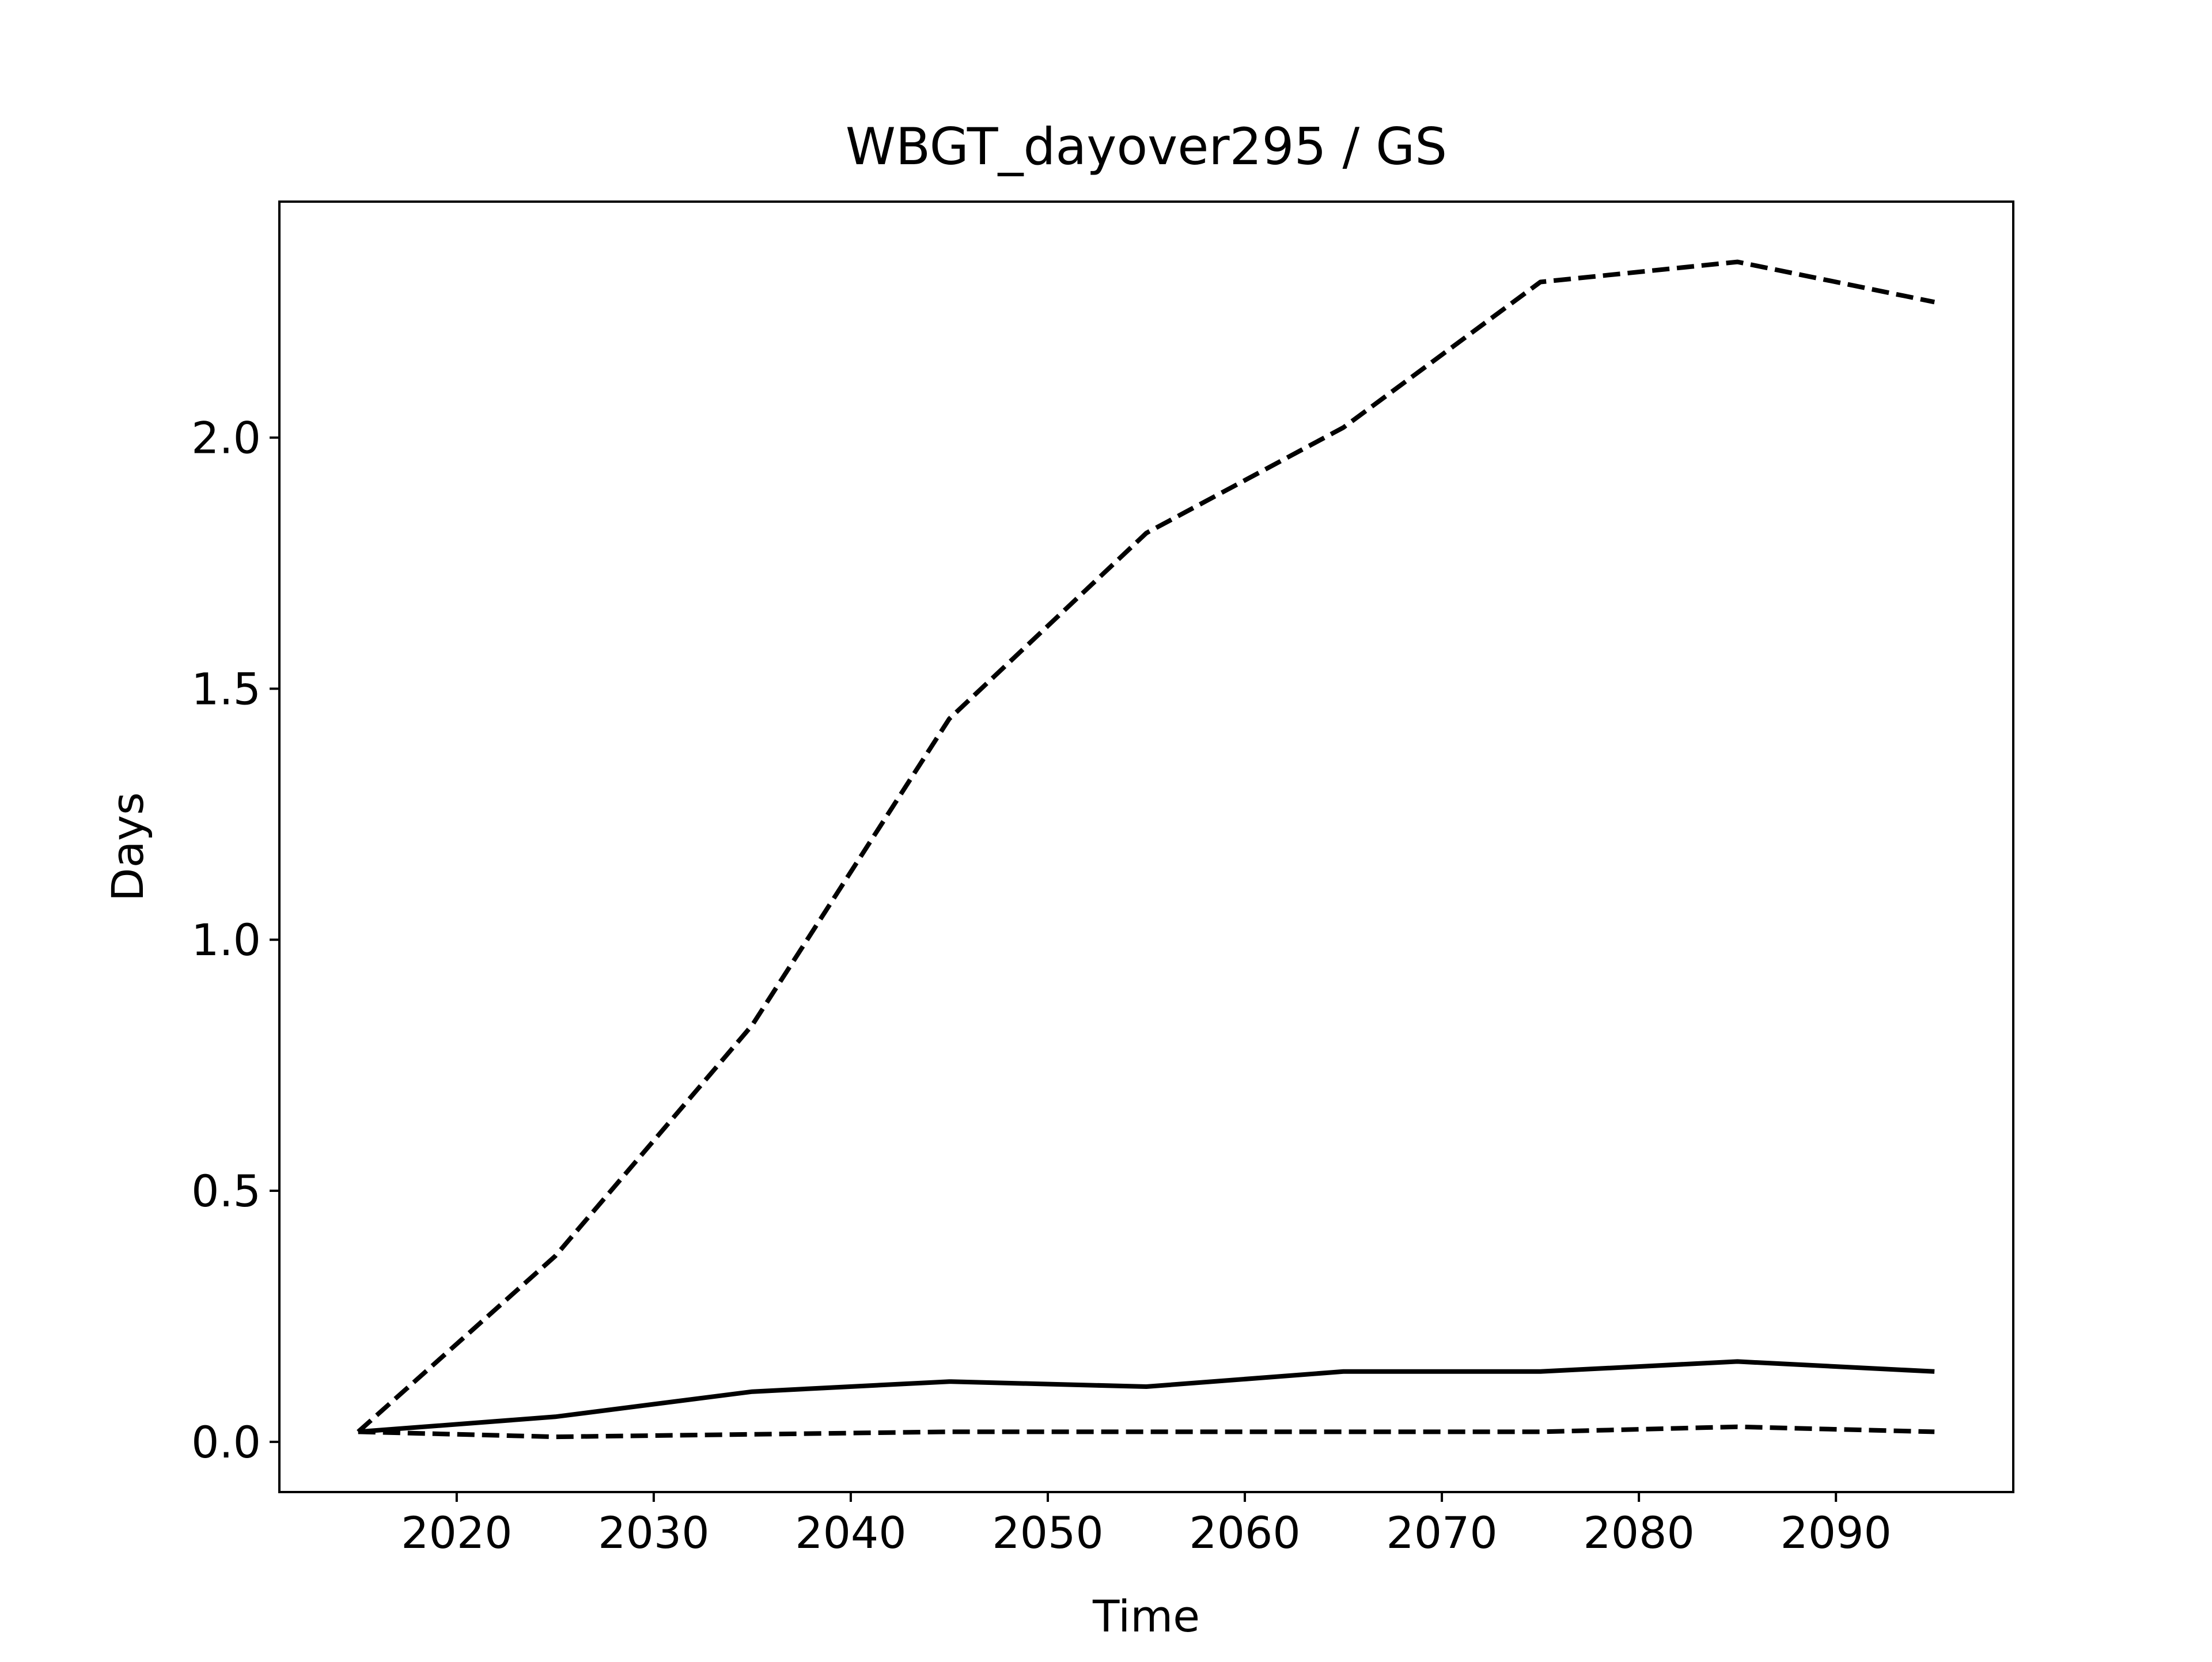 The width and height of the screenshot is (2212, 1662). I want to click on y-tick-label: 2.0, so click(226, 438).